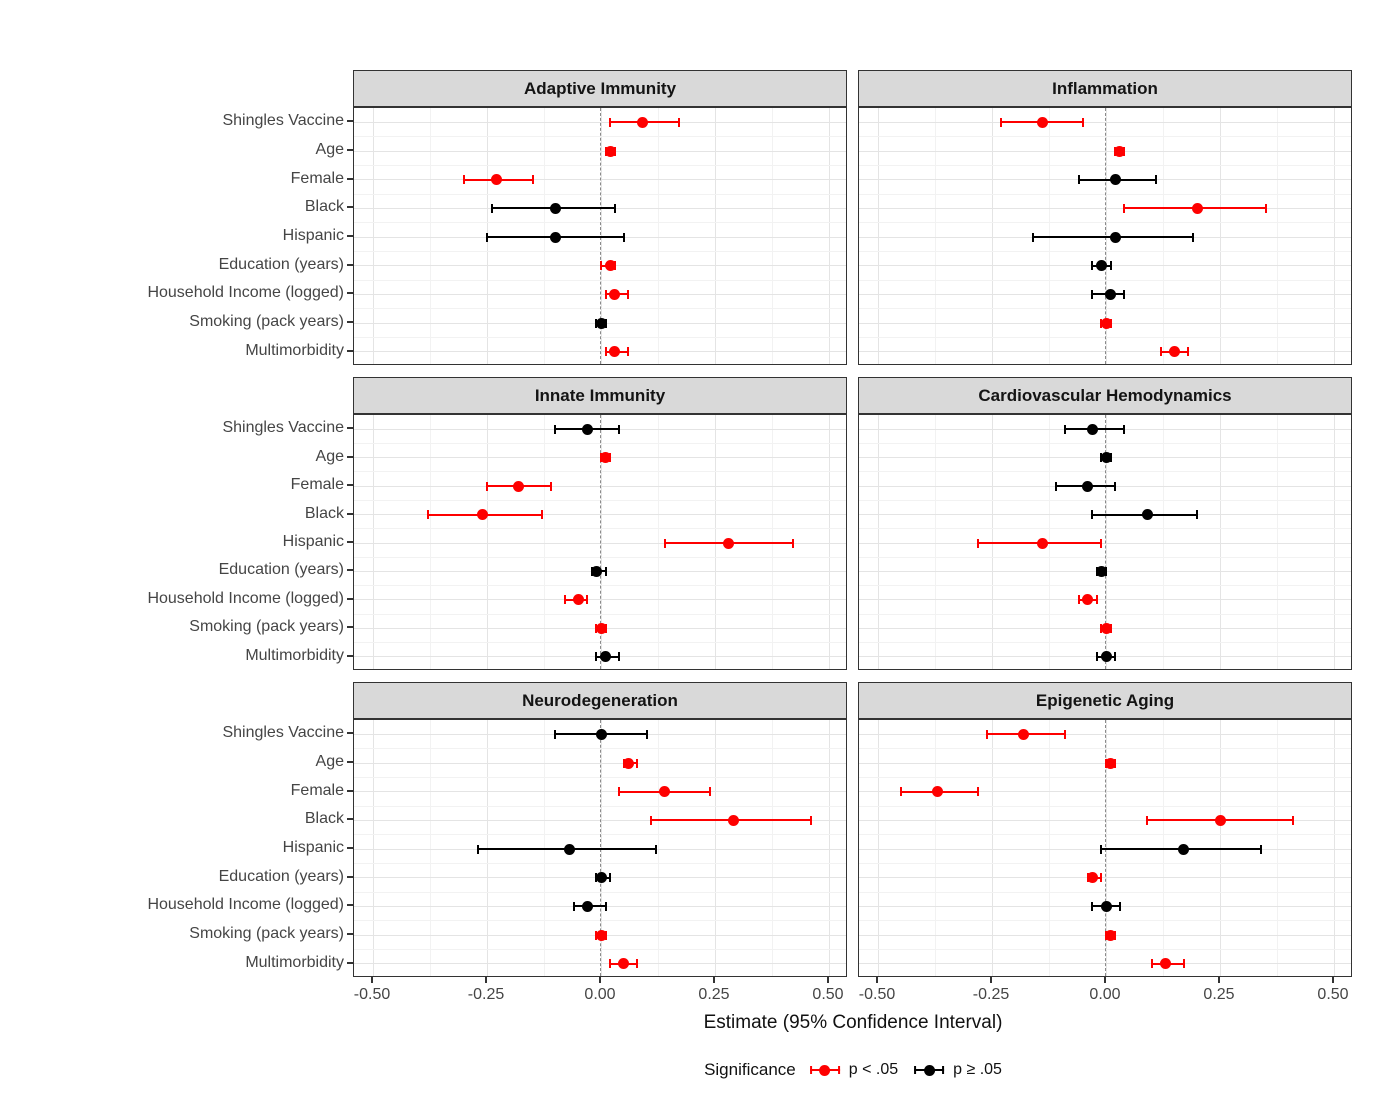 The image size is (1398, 1102). Describe the element at coordinates (853, 1022) in the screenshot. I see `x-axis-title: Estimate (95% Confidence Interval)` at that location.